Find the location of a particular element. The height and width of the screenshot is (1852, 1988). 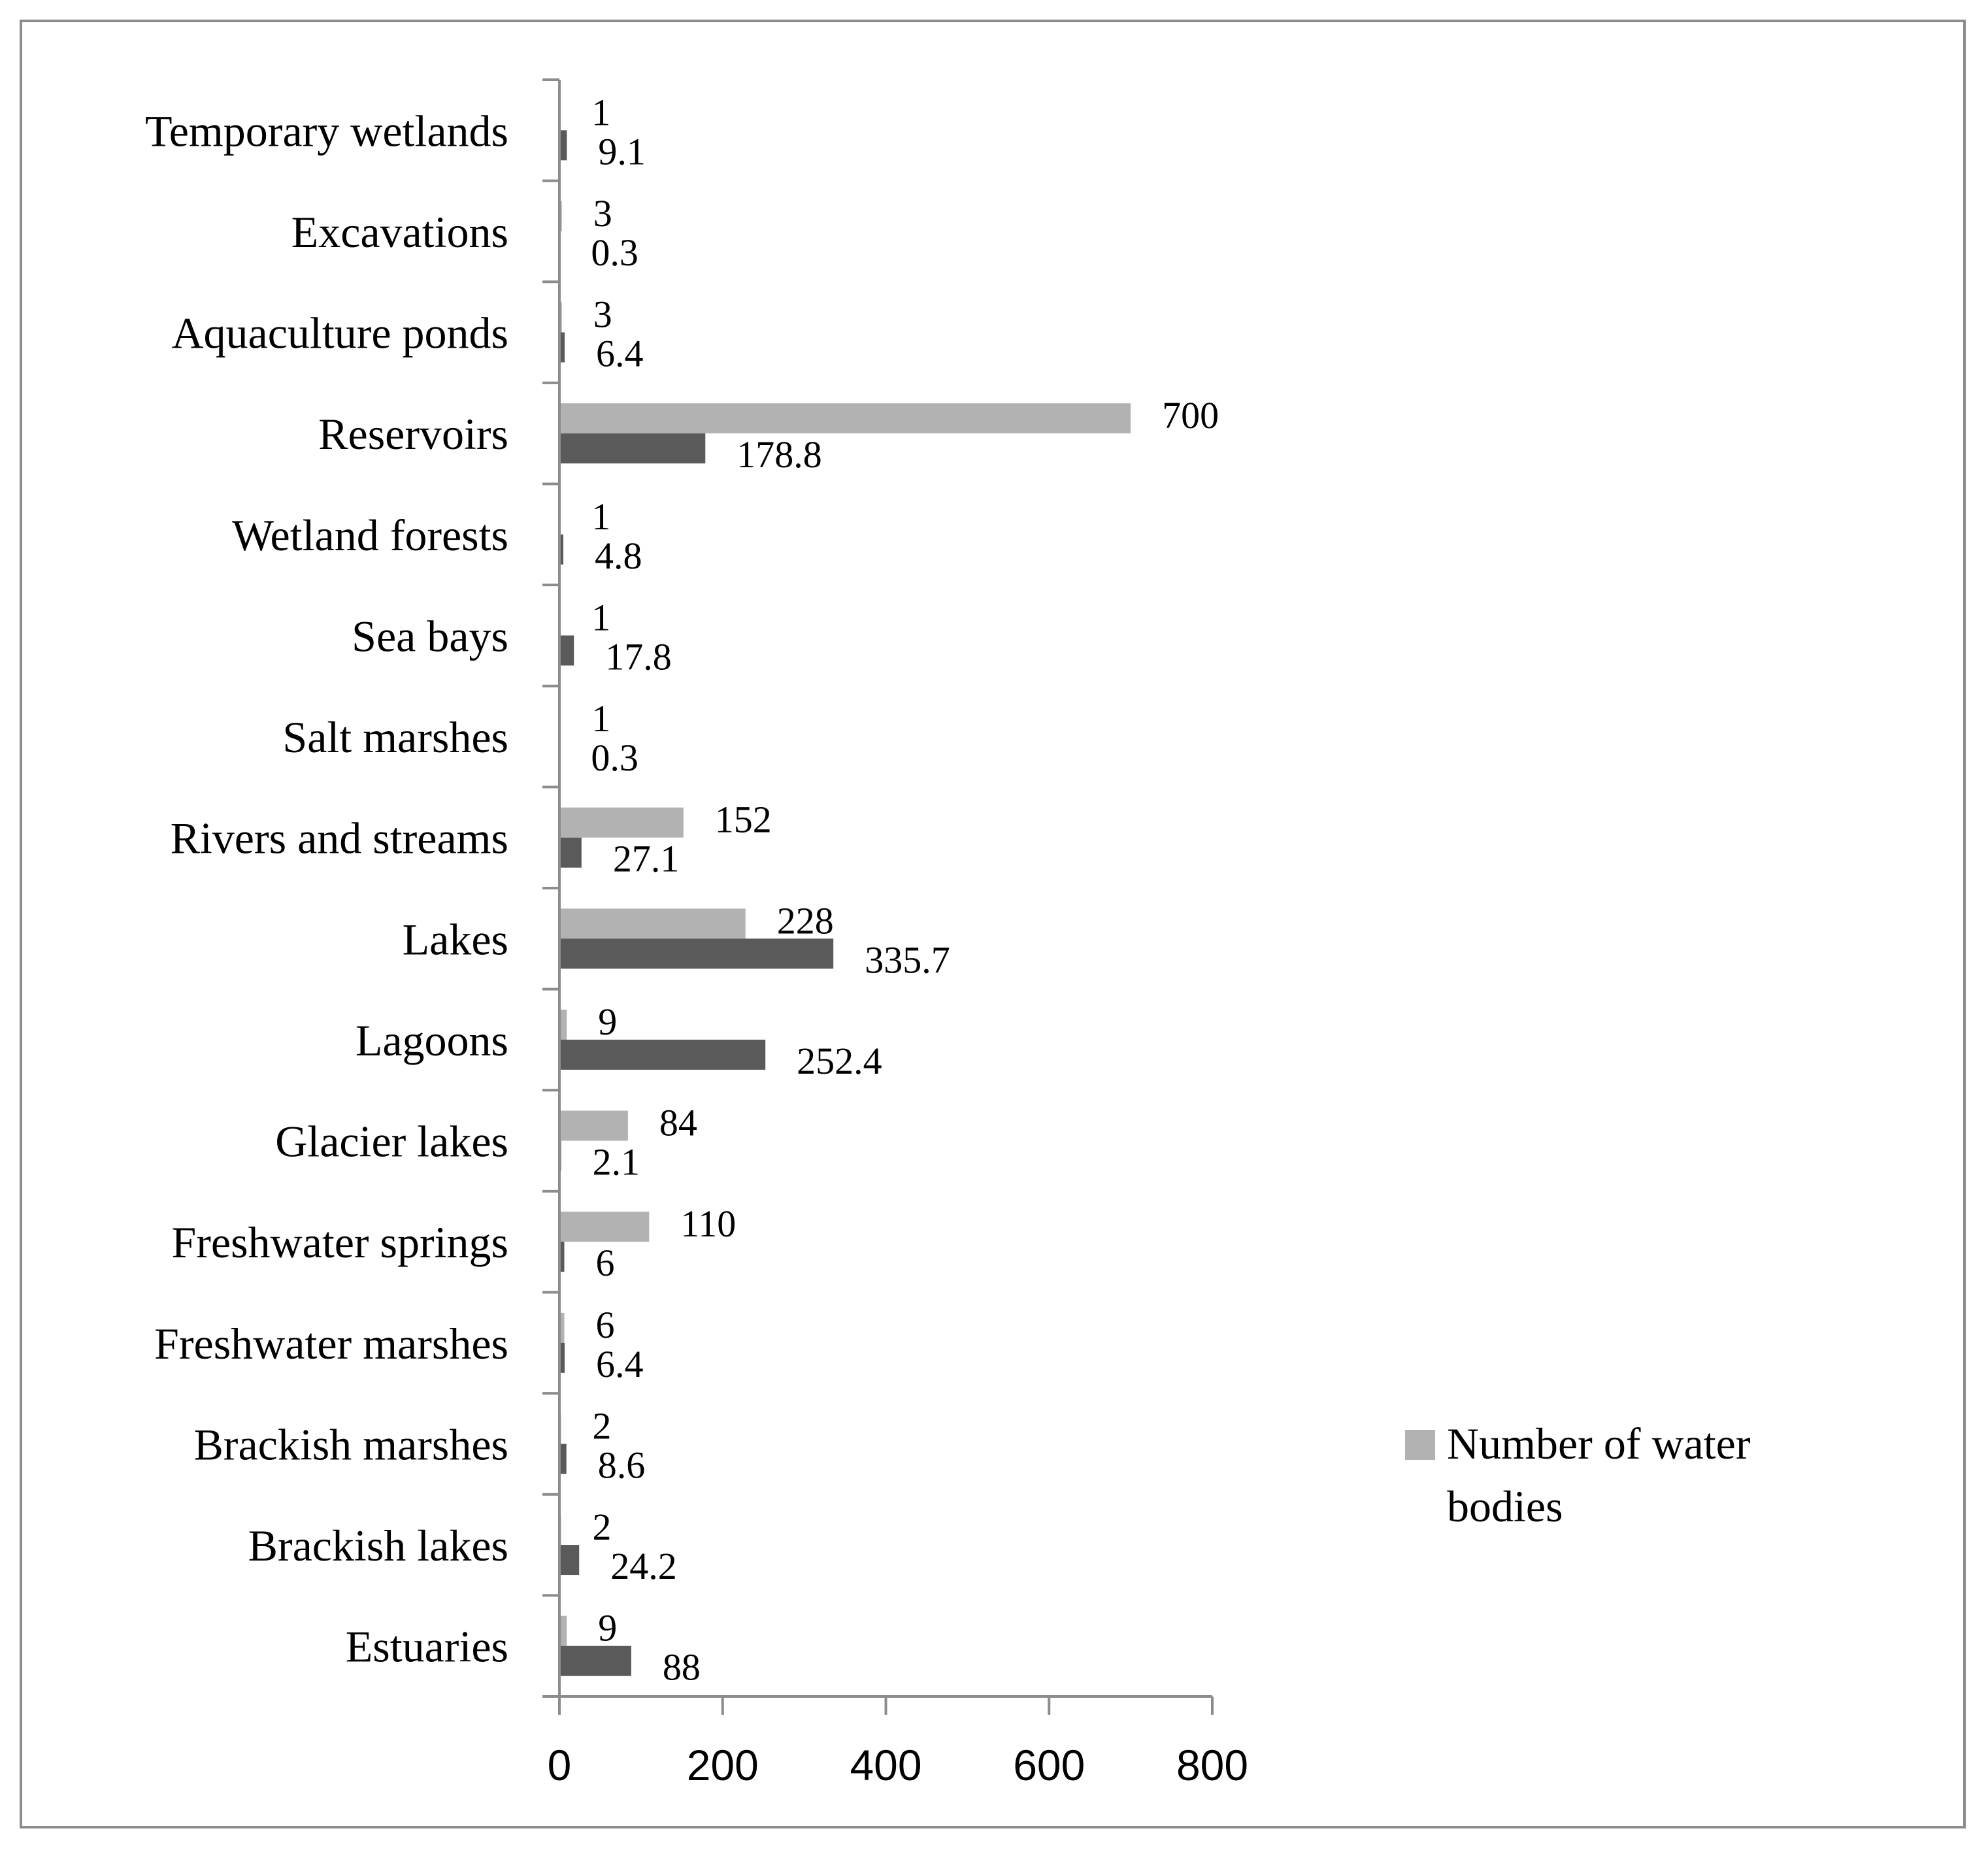

legend-swatch is located at coordinates (1420, 1445).